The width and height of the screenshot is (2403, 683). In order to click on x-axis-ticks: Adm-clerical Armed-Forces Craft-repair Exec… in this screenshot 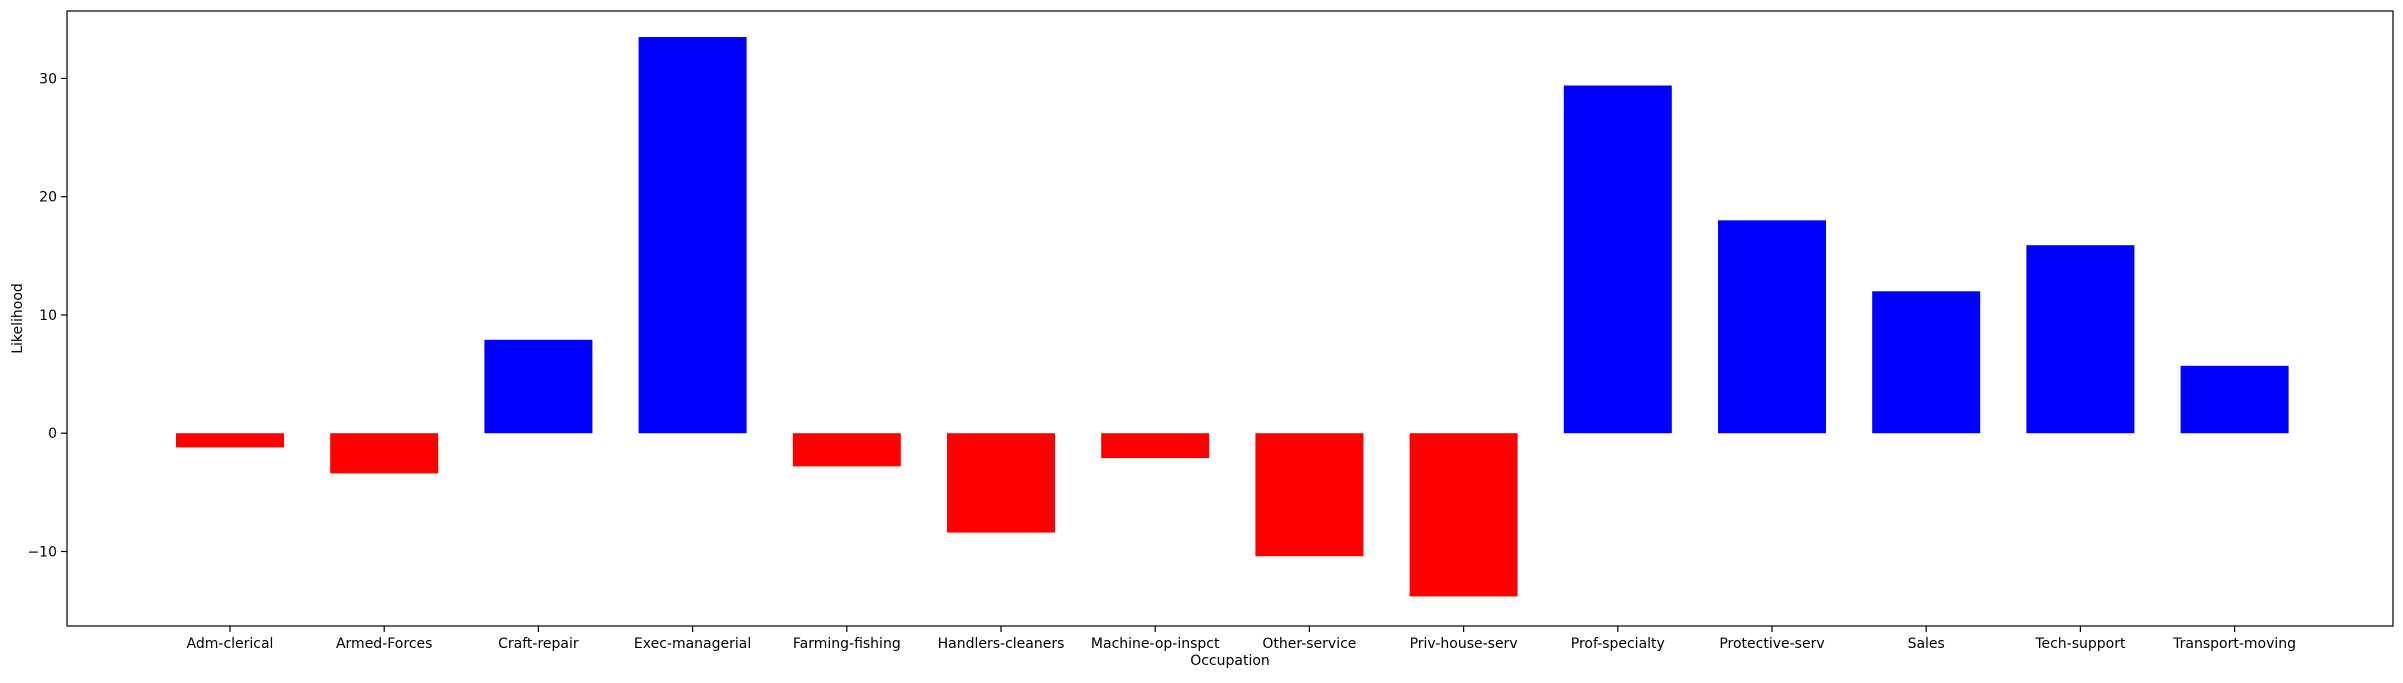, I will do `click(1241, 639)`.